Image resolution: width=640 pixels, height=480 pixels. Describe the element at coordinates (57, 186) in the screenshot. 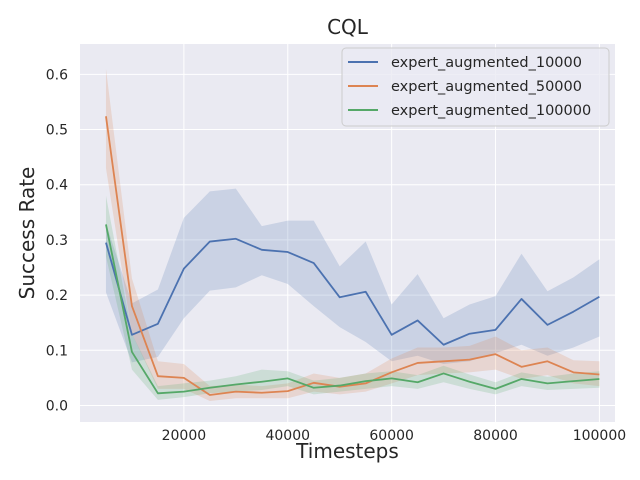

I see `y-tick-label: 0.4` at that location.